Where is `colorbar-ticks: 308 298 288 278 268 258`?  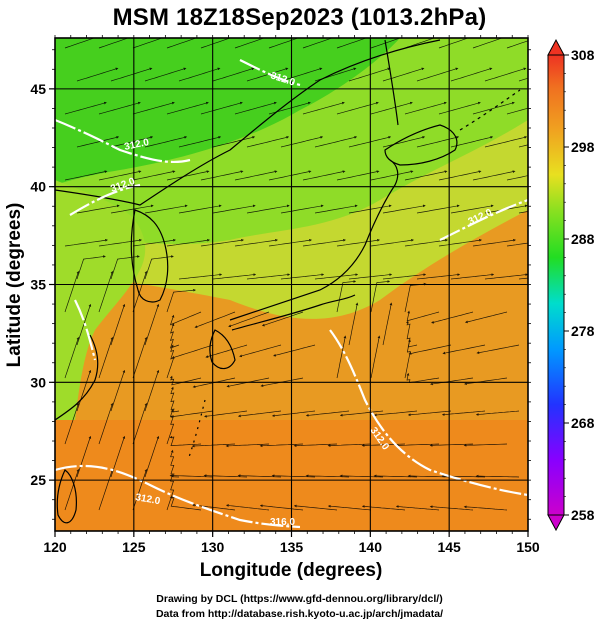
colorbar-ticks: 308 298 288 278 268 258 is located at coordinates (579, 285).